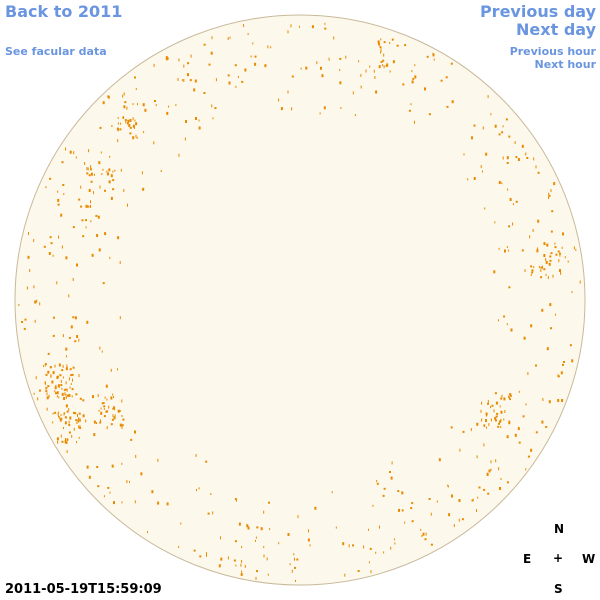 The image size is (600, 600). Describe the element at coordinates (64, 11) in the screenshot. I see `back-link: Back to 2011` at that location.